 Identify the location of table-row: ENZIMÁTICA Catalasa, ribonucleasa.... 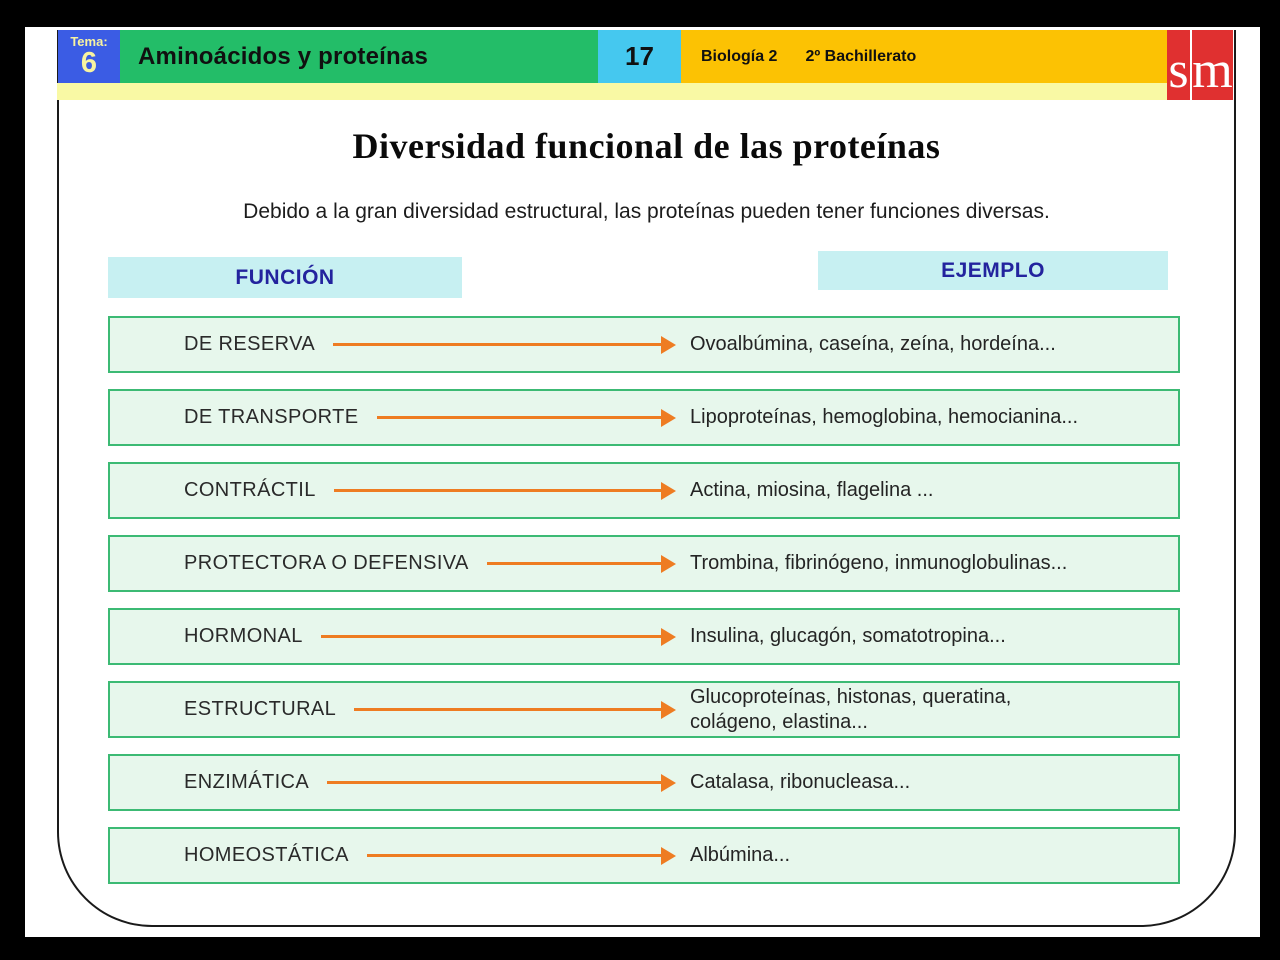
(644, 782).